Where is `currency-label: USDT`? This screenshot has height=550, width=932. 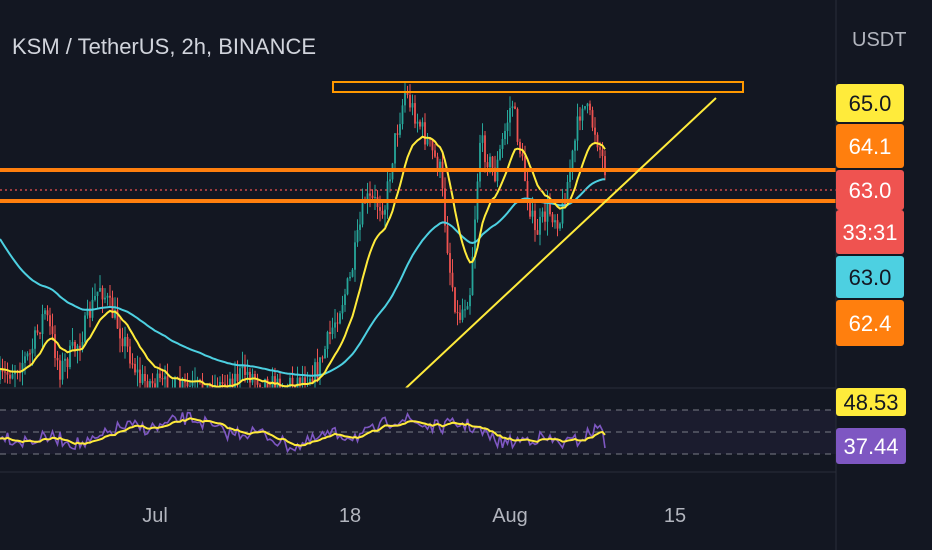 currency-label: USDT is located at coordinates (879, 40).